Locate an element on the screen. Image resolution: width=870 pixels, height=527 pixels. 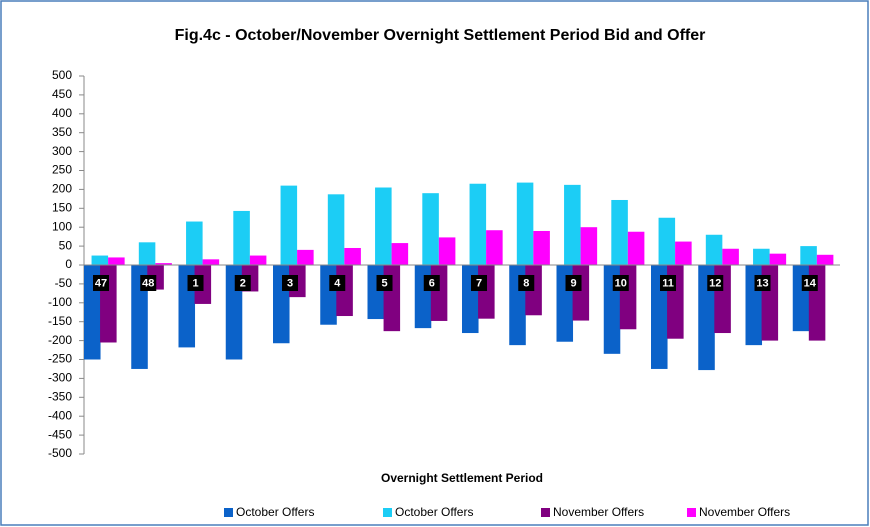
y-tick-label: -250 is located at coordinates (60, 359).